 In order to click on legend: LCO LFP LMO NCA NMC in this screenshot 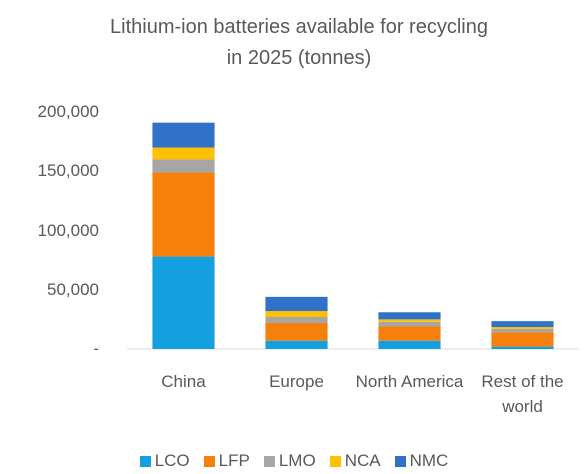, I will do `click(294, 461)`.